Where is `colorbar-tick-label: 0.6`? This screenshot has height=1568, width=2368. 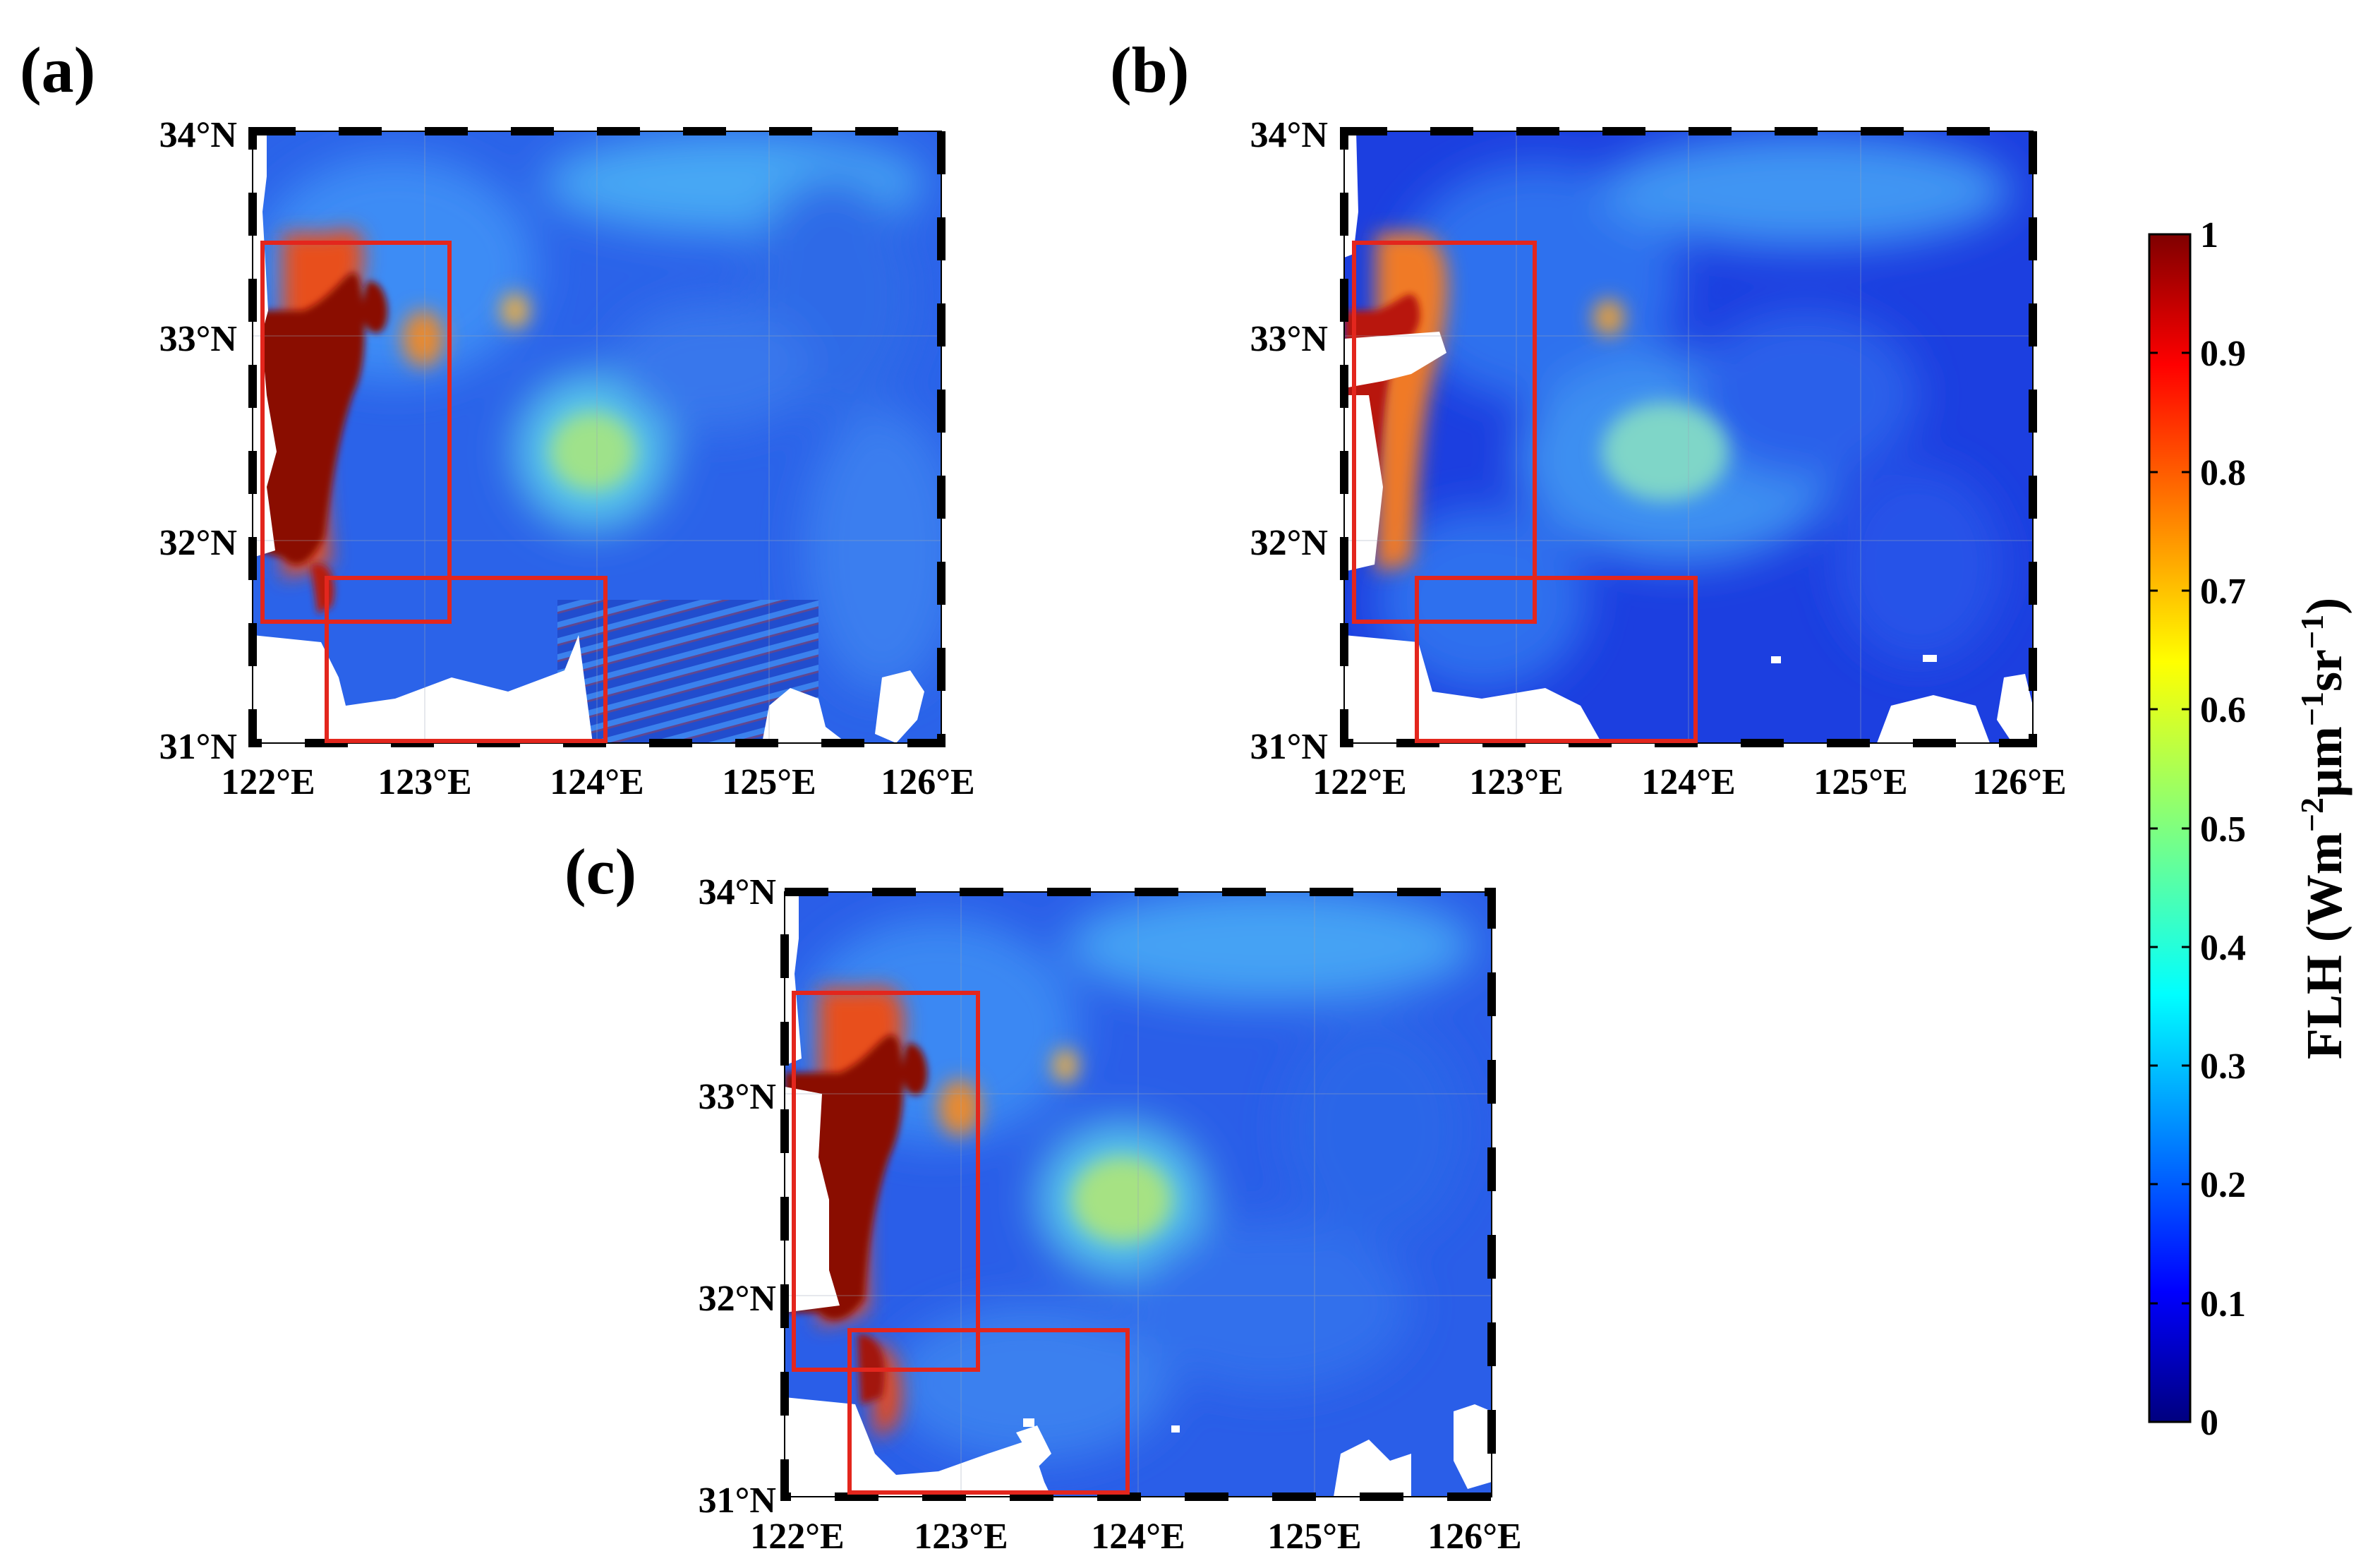
colorbar-tick-label: 0.6 is located at coordinates (2223, 710).